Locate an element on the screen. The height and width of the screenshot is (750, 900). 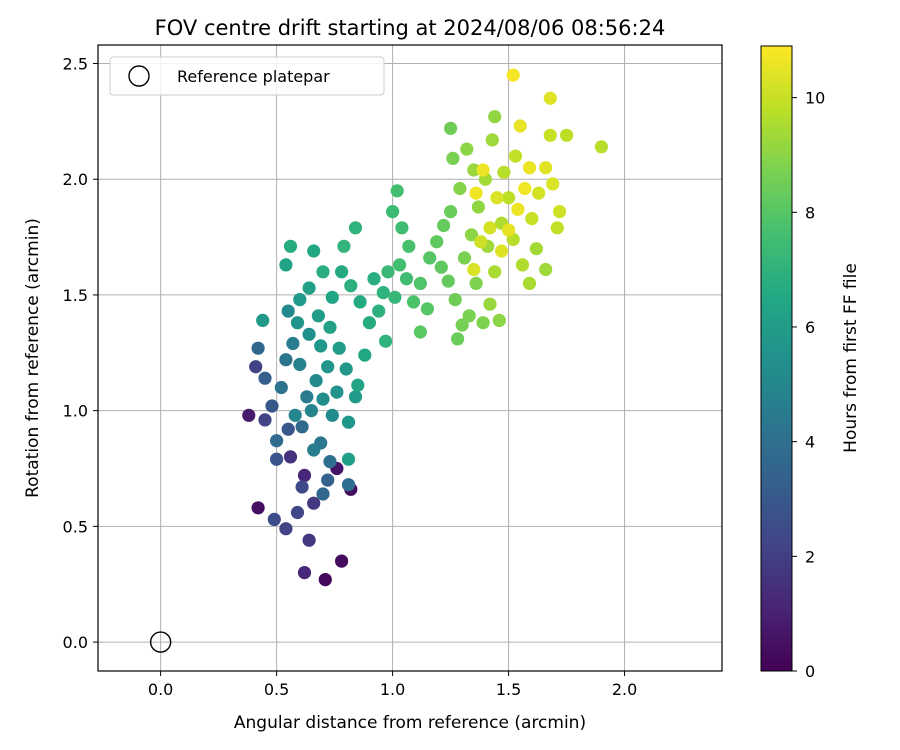
y-tick-label: 2.5 is located at coordinates (75, 64).